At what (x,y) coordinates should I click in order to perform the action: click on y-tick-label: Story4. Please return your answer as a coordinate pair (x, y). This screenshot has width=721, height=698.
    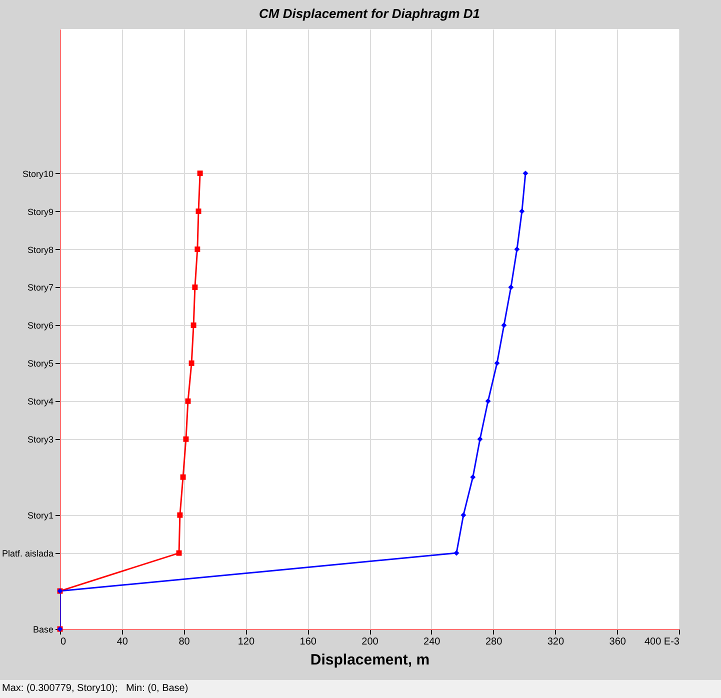
    Looking at the image, I should click on (40, 401).